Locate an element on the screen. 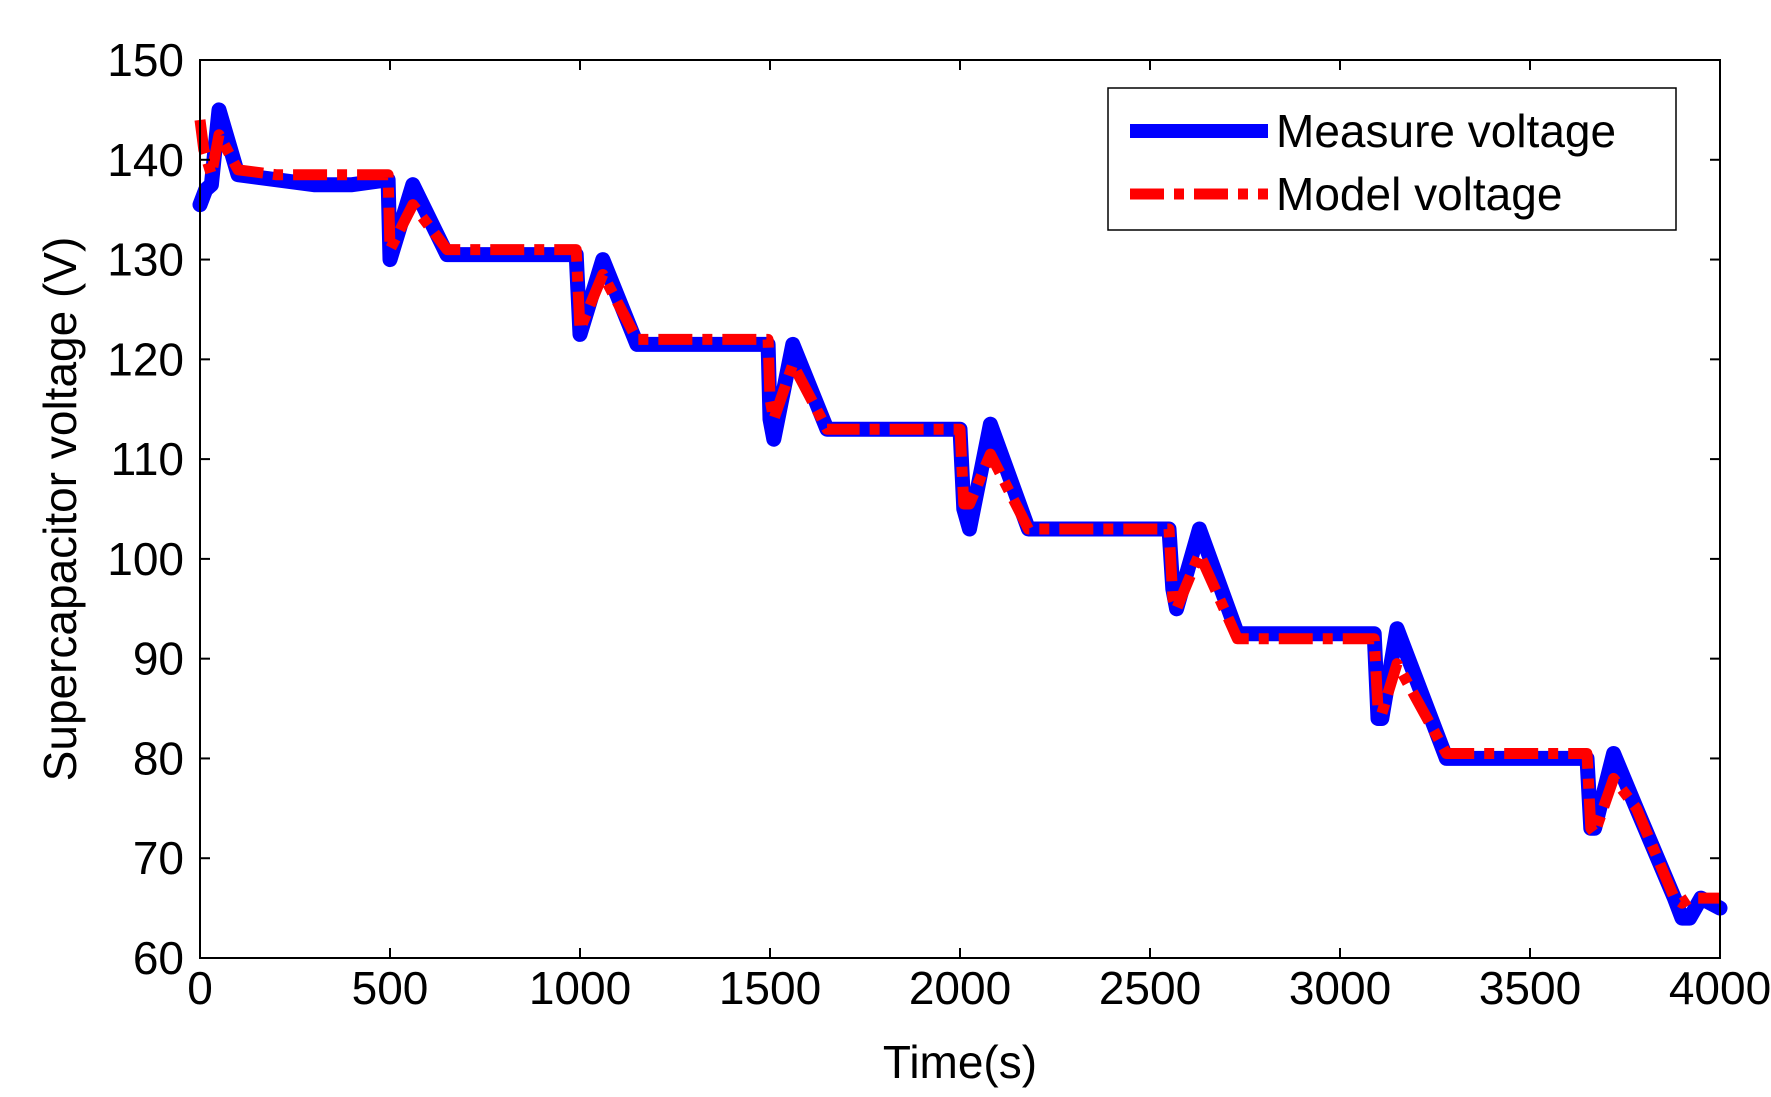 This screenshot has height=1097, width=1771. y-tick-label: 110 is located at coordinates (147, 459).